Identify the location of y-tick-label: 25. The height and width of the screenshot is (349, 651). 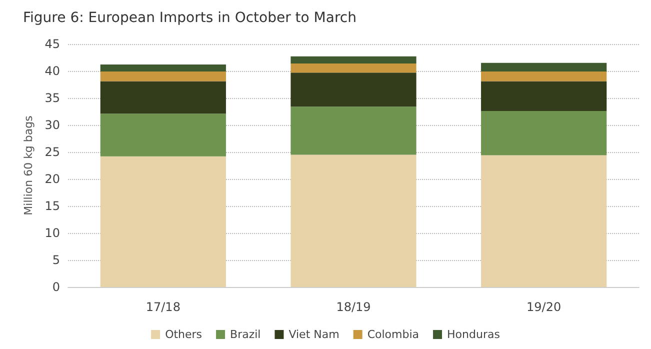
(52, 152).